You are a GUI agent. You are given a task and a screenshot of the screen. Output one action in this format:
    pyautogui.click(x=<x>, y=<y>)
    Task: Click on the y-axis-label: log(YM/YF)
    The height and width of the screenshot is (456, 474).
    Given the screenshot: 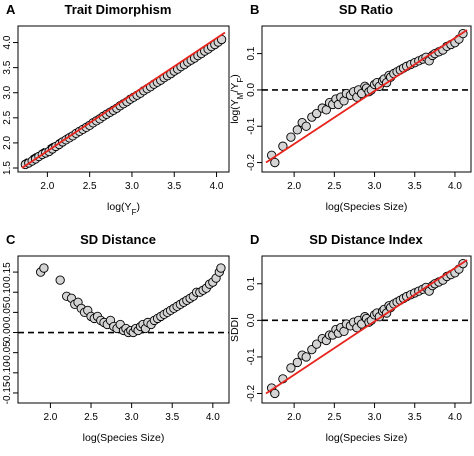 What is the action you would take?
    pyautogui.click(x=237, y=99)
    